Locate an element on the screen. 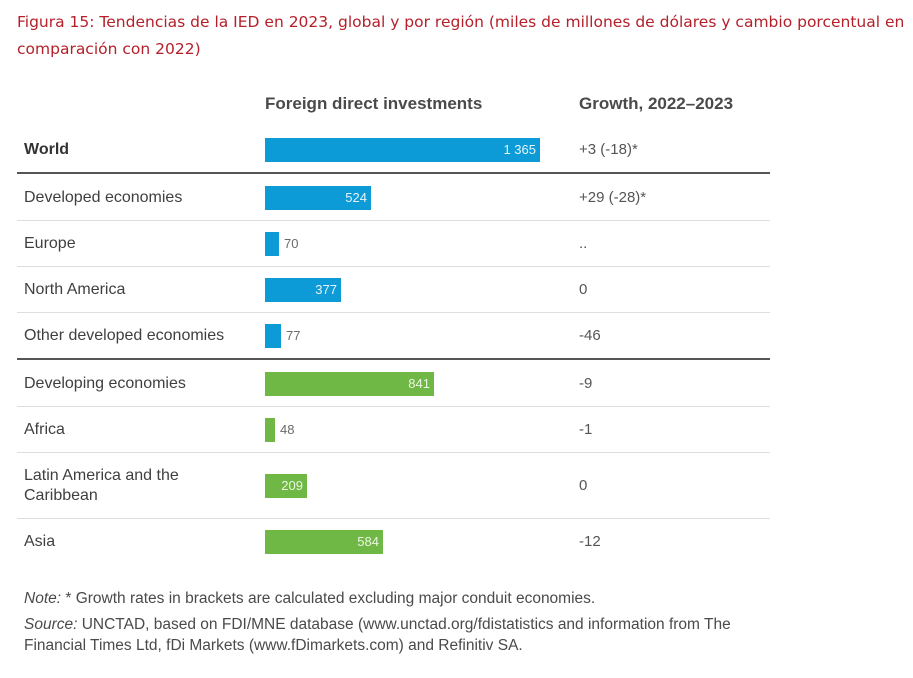 This screenshot has width=913, height=678. column-header-growth: Growth, 2022–2023 is located at coordinates (656, 103).